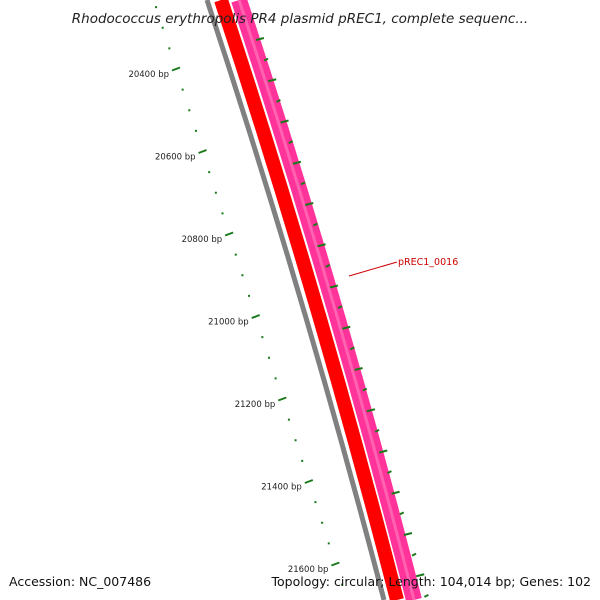 Image resolution: width=600 pixels, height=600 pixels. Describe the element at coordinates (80, 581) in the screenshot. I see `accession-text: Accession: NC_007486` at that location.